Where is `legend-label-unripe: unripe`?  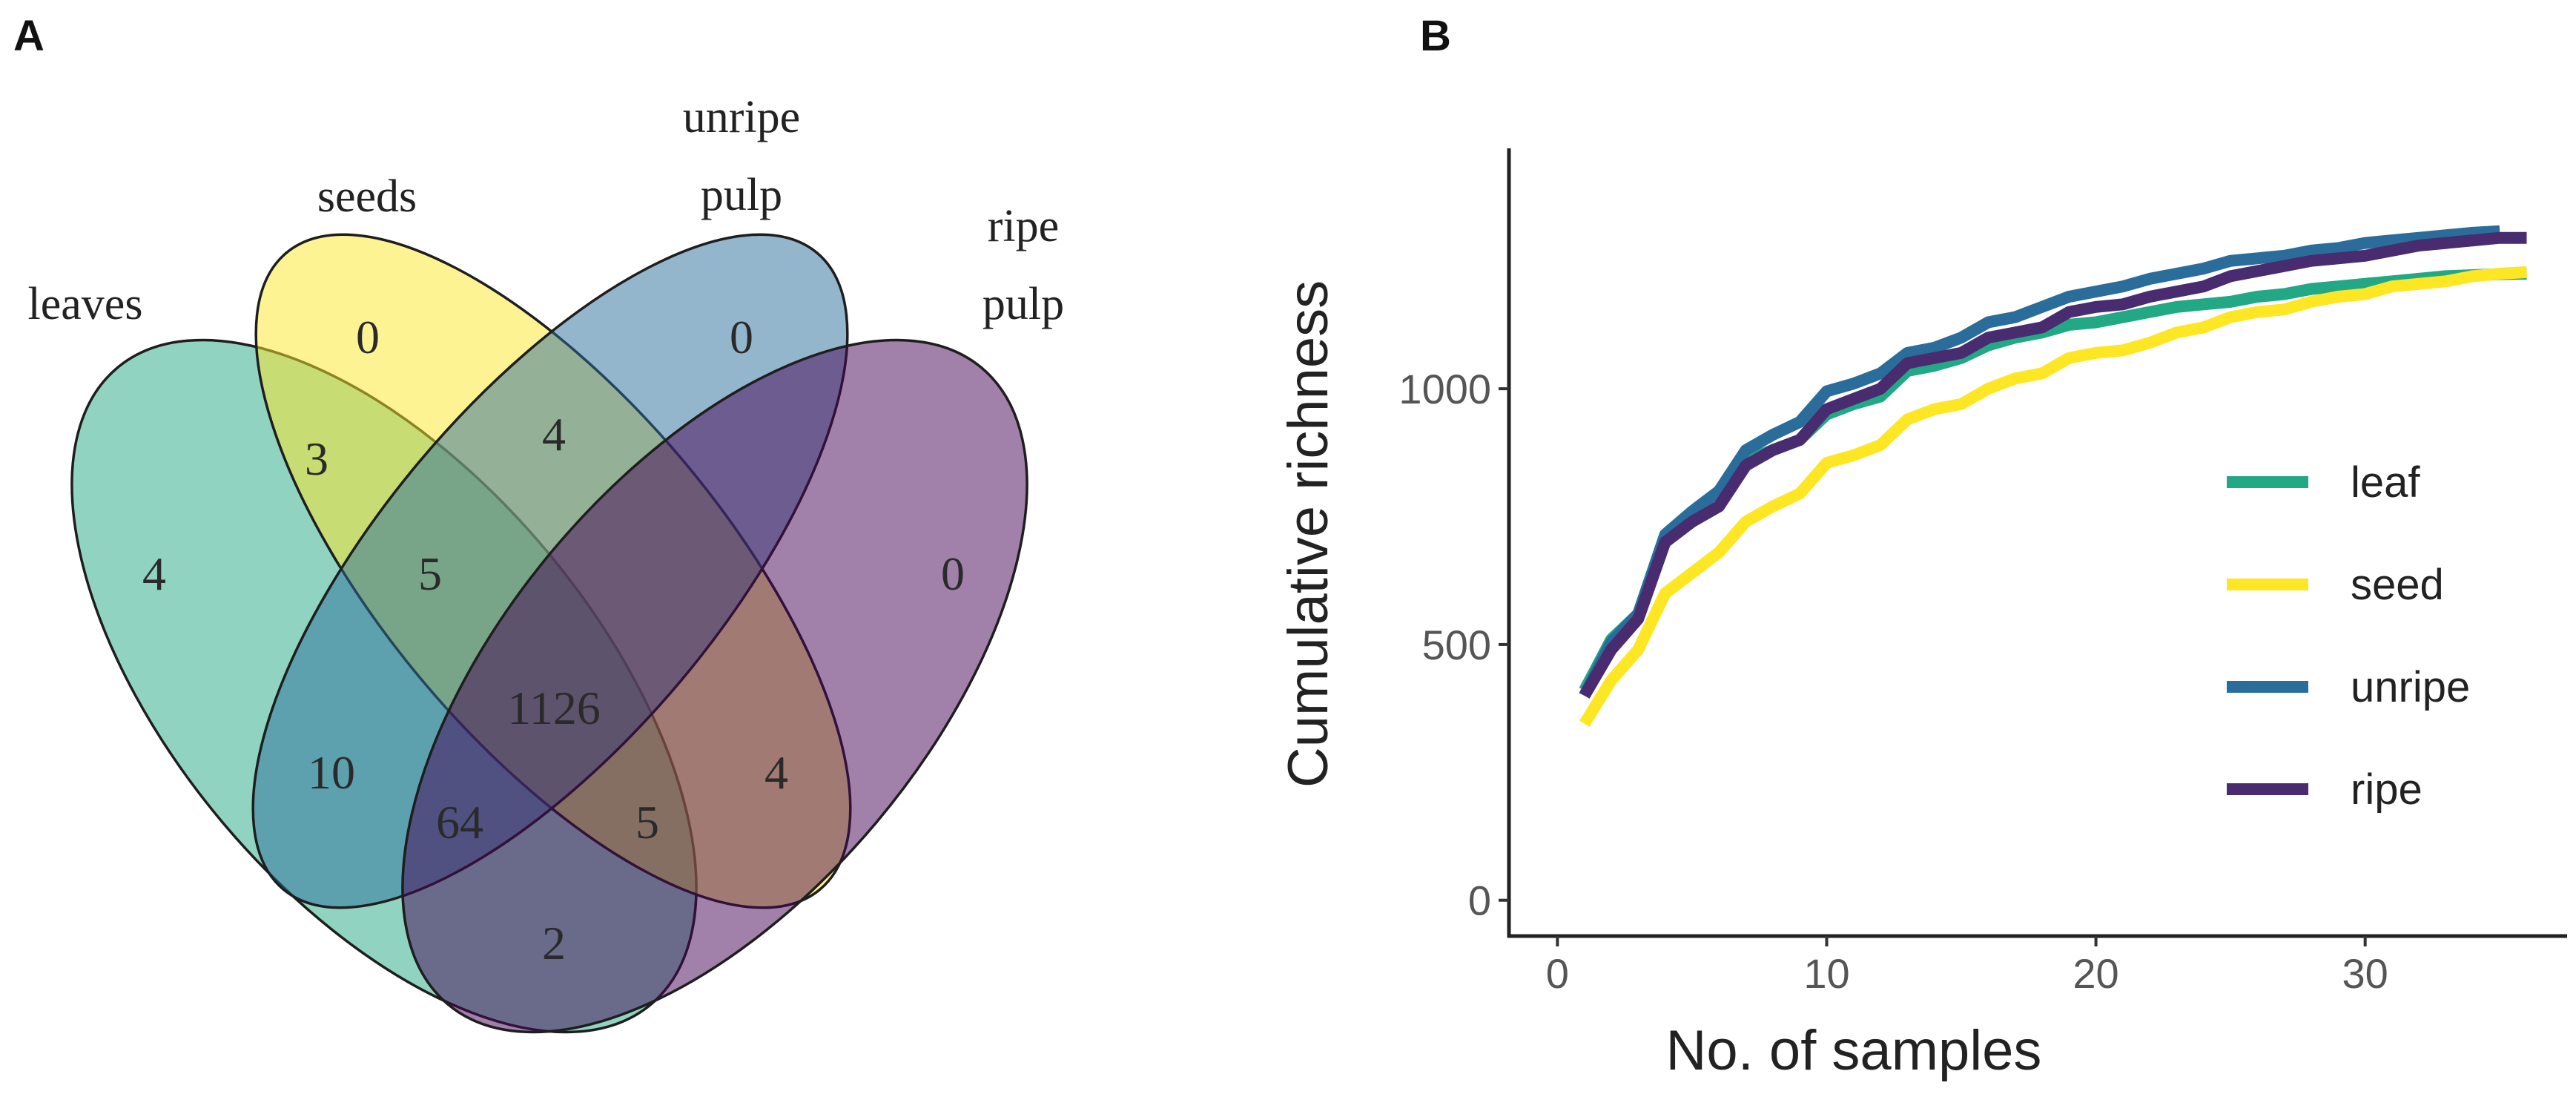 legend-label-unripe: unripe is located at coordinates (2410, 687).